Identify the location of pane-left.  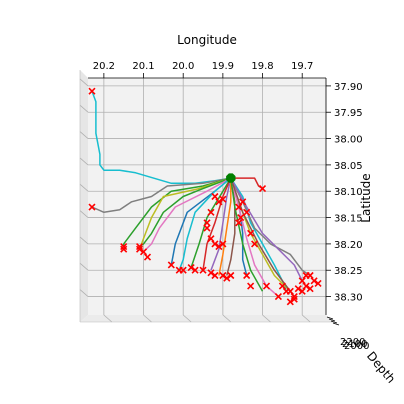
(84, 196).